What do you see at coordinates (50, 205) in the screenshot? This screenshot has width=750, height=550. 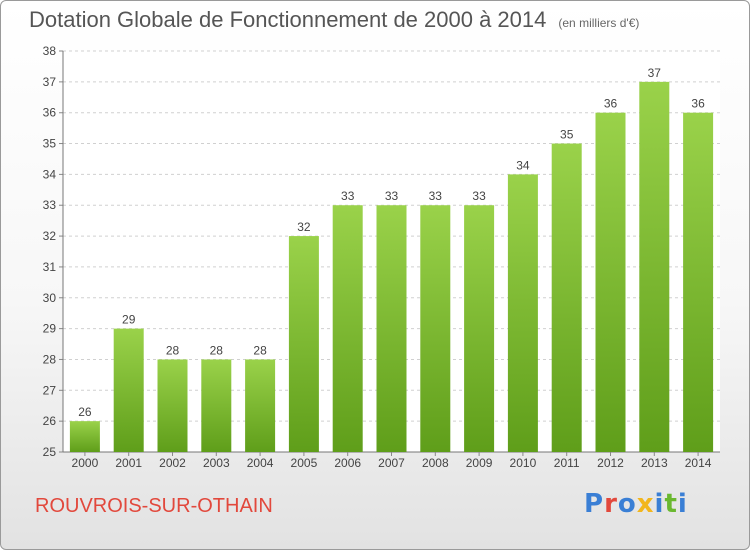 I see `y-tick-label: 33` at bounding box center [50, 205].